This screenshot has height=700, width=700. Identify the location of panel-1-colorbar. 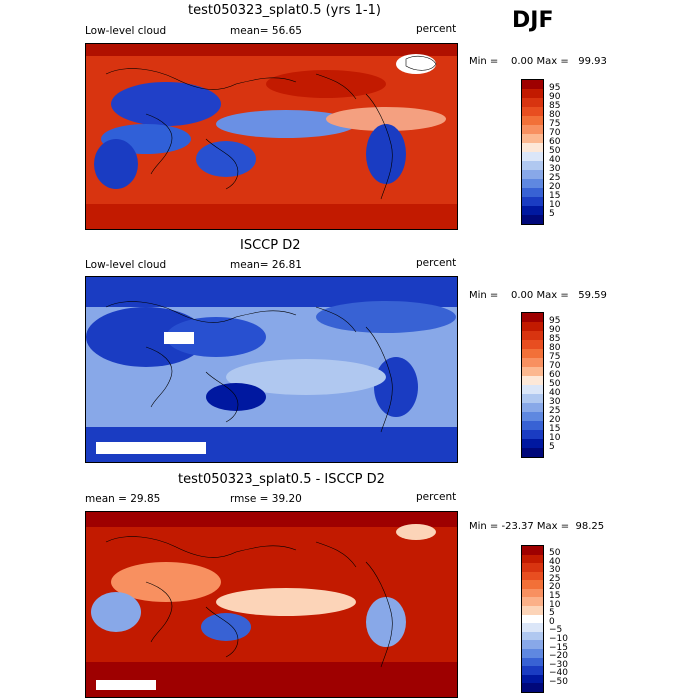
(532, 152).